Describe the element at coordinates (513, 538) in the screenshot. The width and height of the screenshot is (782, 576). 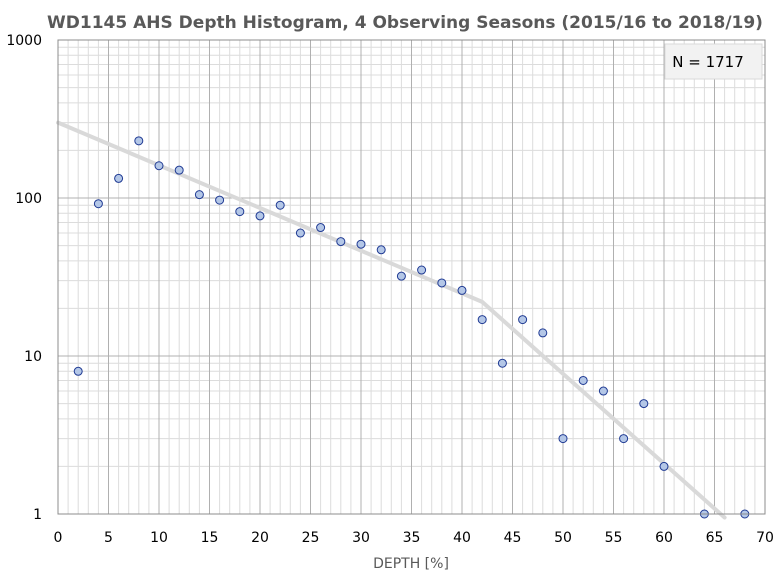
I see `x-tick-label: 45` at that location.